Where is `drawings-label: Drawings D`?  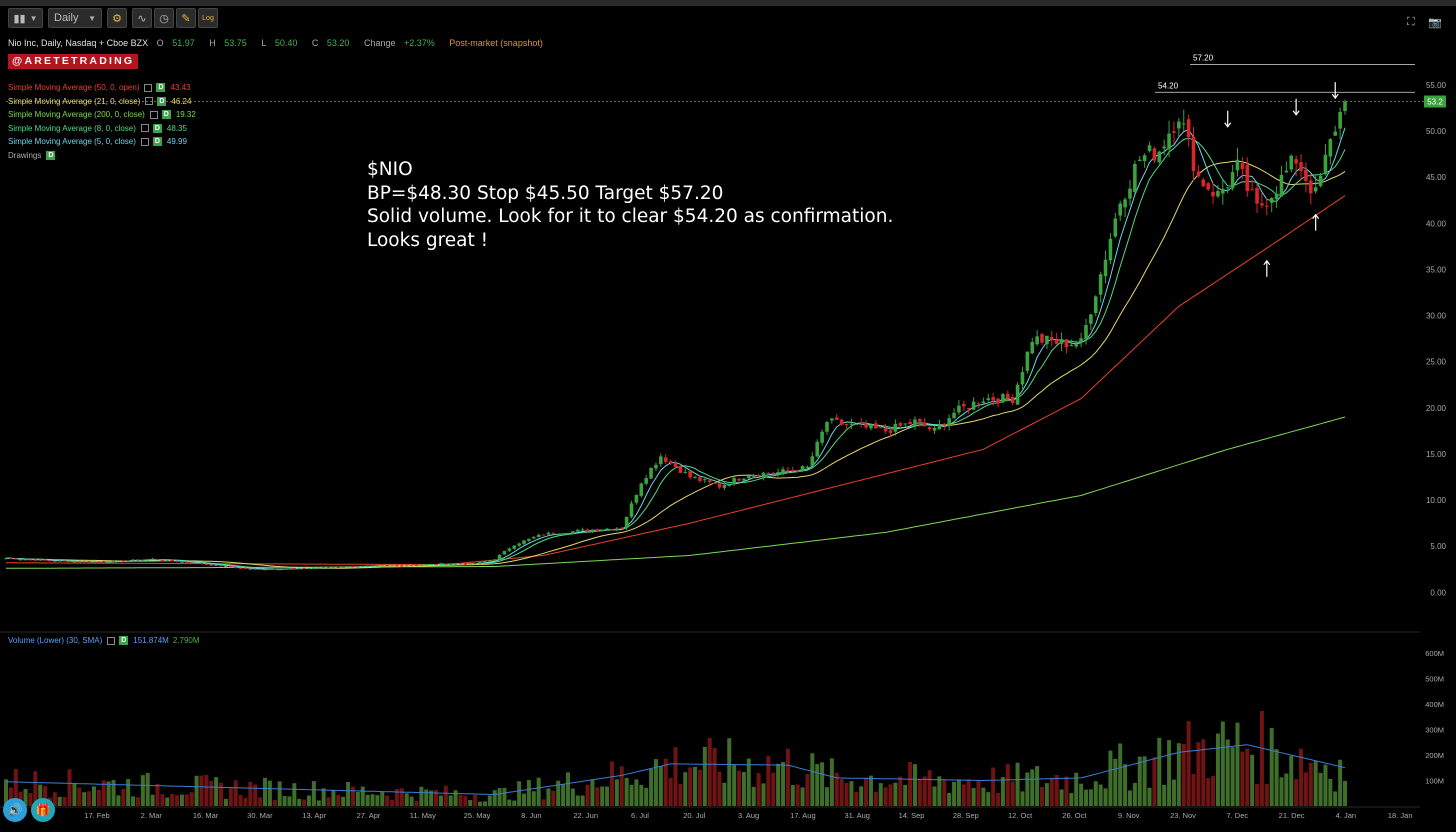 drawings-label: Drawings D is located at coordinates (32, 155).